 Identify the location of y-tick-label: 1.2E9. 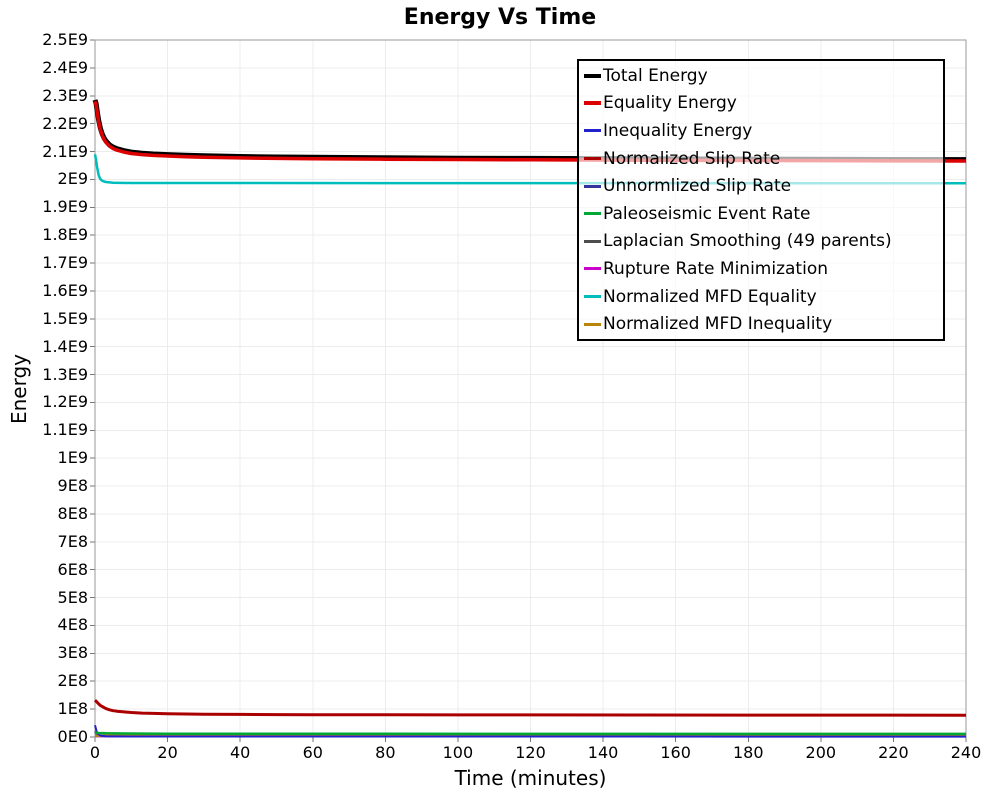
(65, 402).